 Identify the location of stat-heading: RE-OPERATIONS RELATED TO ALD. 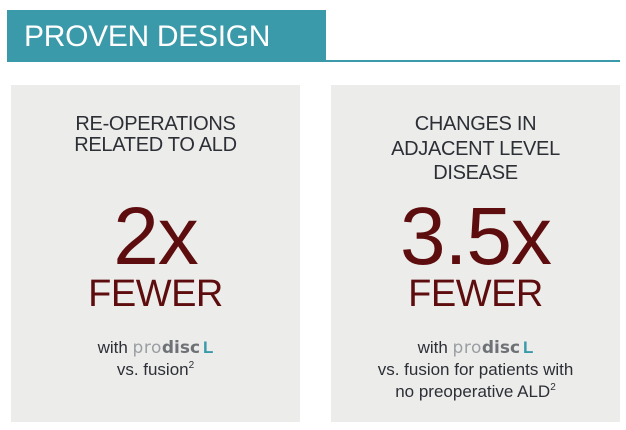
(155, 135).